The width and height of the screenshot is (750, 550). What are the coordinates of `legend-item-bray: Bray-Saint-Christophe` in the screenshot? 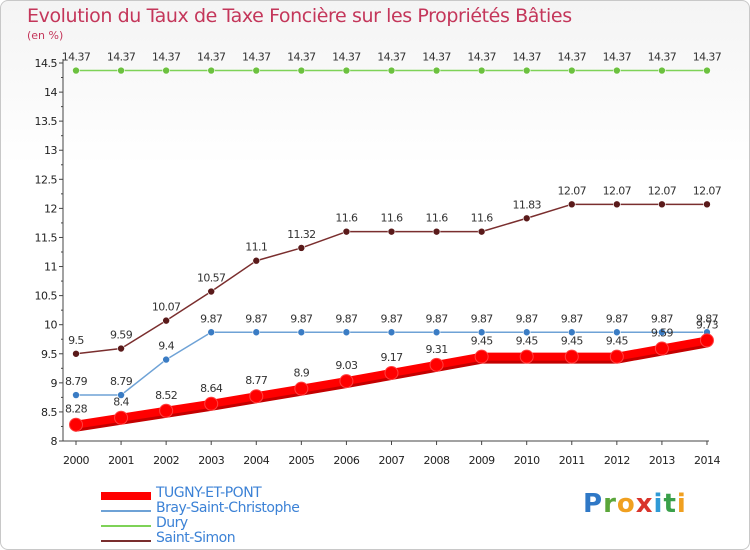 It's located at (231, 508).